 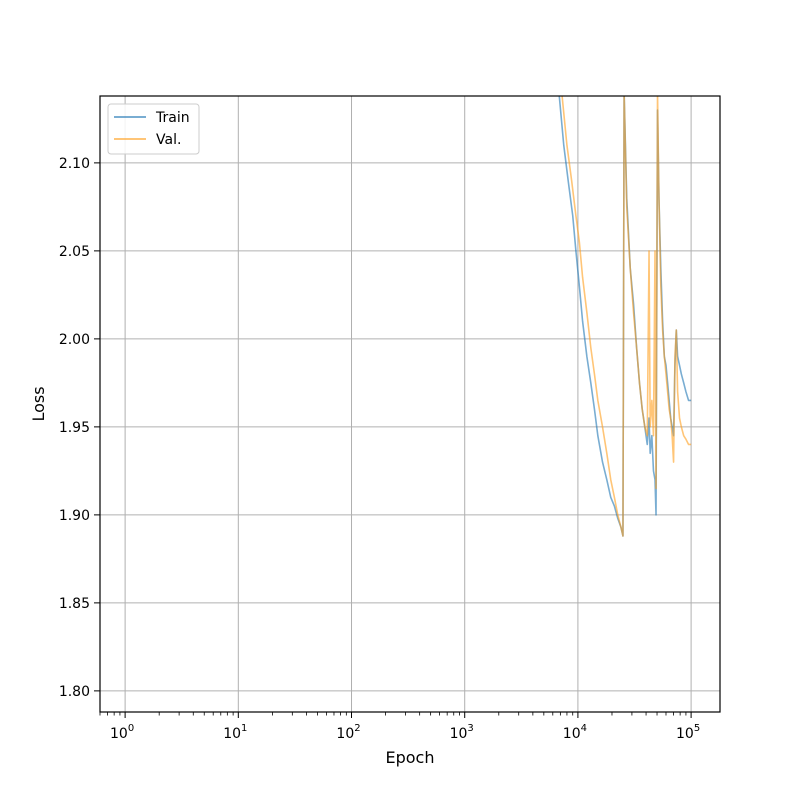 I want to click on plot-area, so click(x=625, y=316).